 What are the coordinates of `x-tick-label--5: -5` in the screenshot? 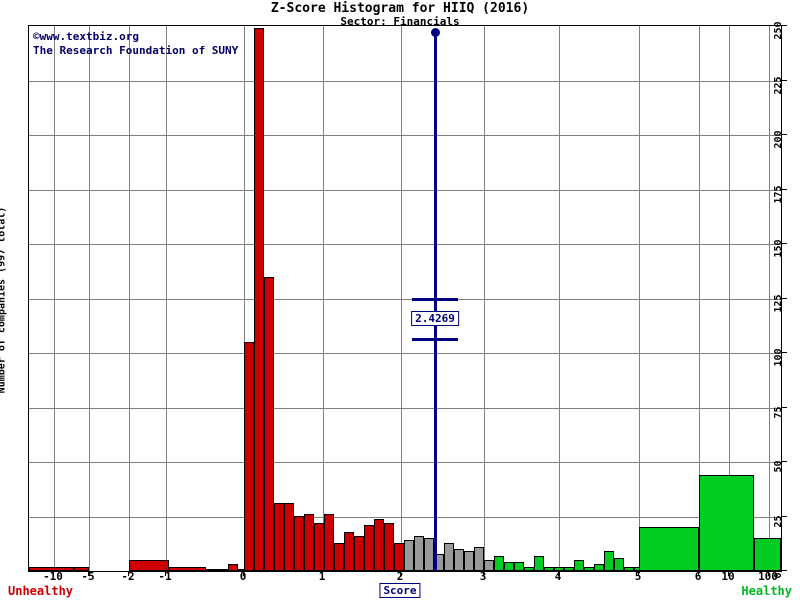 It's located at (88, 576).